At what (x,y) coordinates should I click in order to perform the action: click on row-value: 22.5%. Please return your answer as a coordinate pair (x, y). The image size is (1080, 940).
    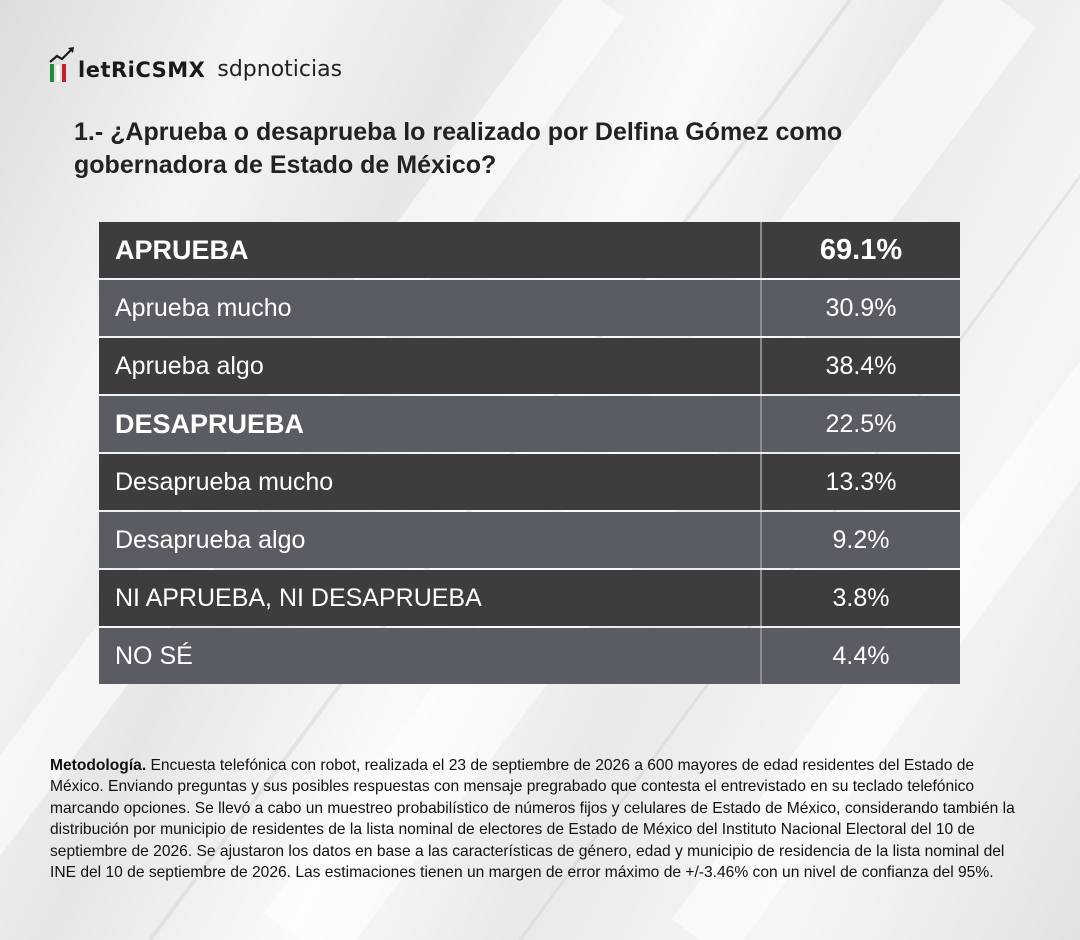
    Looking at the image, I should click on (861, 423).